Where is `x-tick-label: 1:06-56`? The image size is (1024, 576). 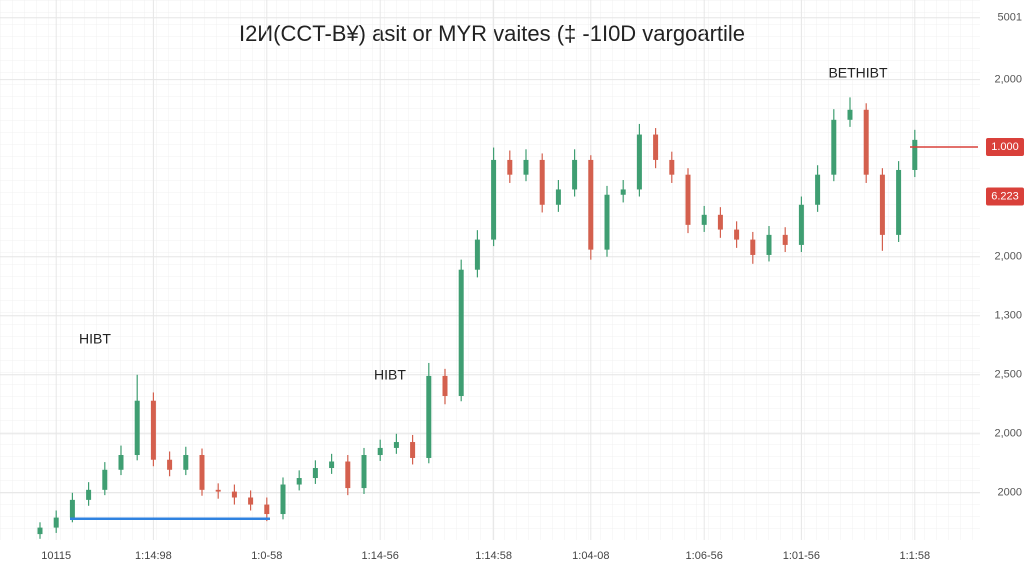
x-tick-label: 1:06-56 is located at coordinates (704, 556).